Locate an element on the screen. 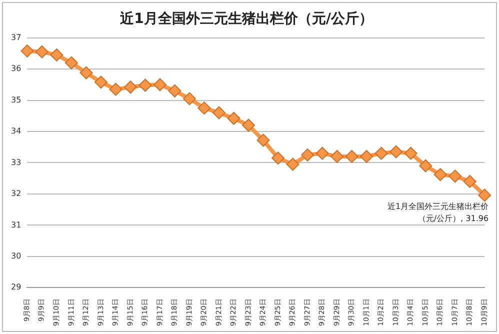  y-tick-label: 36 is located at coordinates (16, 69).